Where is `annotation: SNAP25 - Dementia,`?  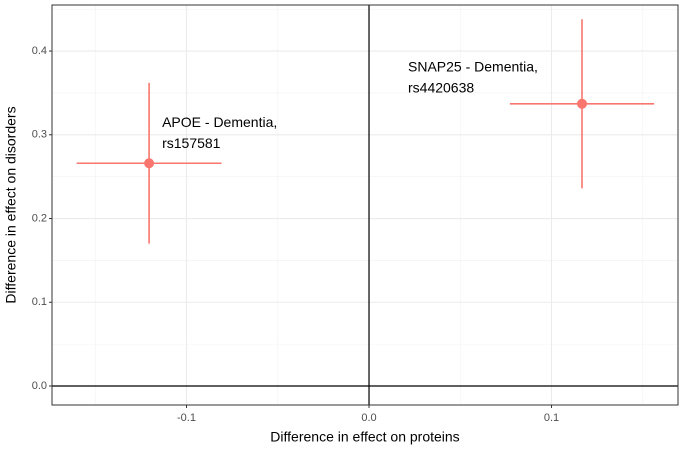
annotation: SNAP25 - Dementia, is located at coordinates (473, 67).